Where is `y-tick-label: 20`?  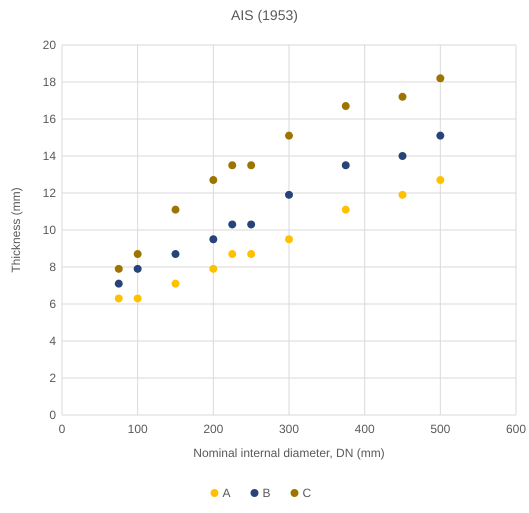 y-tick-label: 20 is located at coordinates (49, 45).